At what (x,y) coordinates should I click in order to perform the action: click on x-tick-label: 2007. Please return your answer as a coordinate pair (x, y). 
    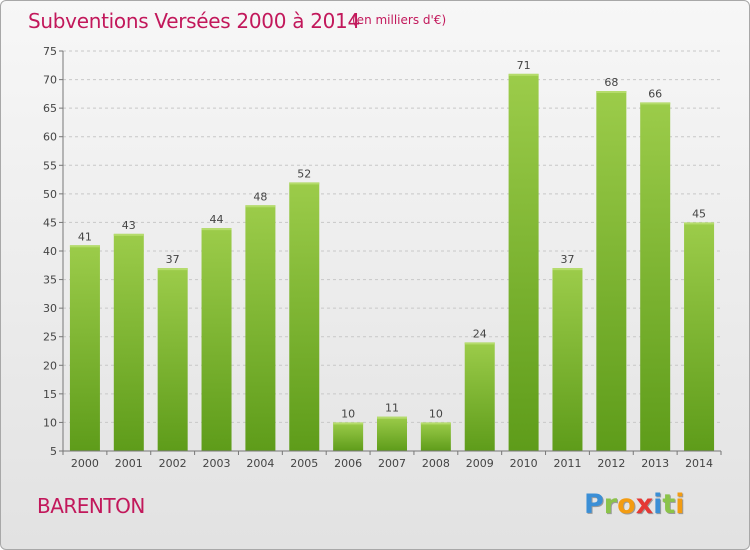
    Looking at the image, I should click on (392, 463).